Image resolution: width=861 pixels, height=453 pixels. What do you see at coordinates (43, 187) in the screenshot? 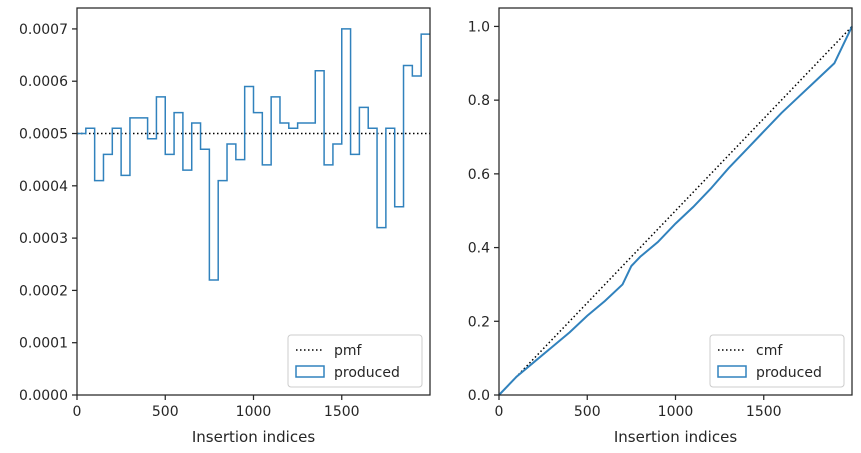
I see `y-tick-label: 0.0004` at bounding box center [43, 187].